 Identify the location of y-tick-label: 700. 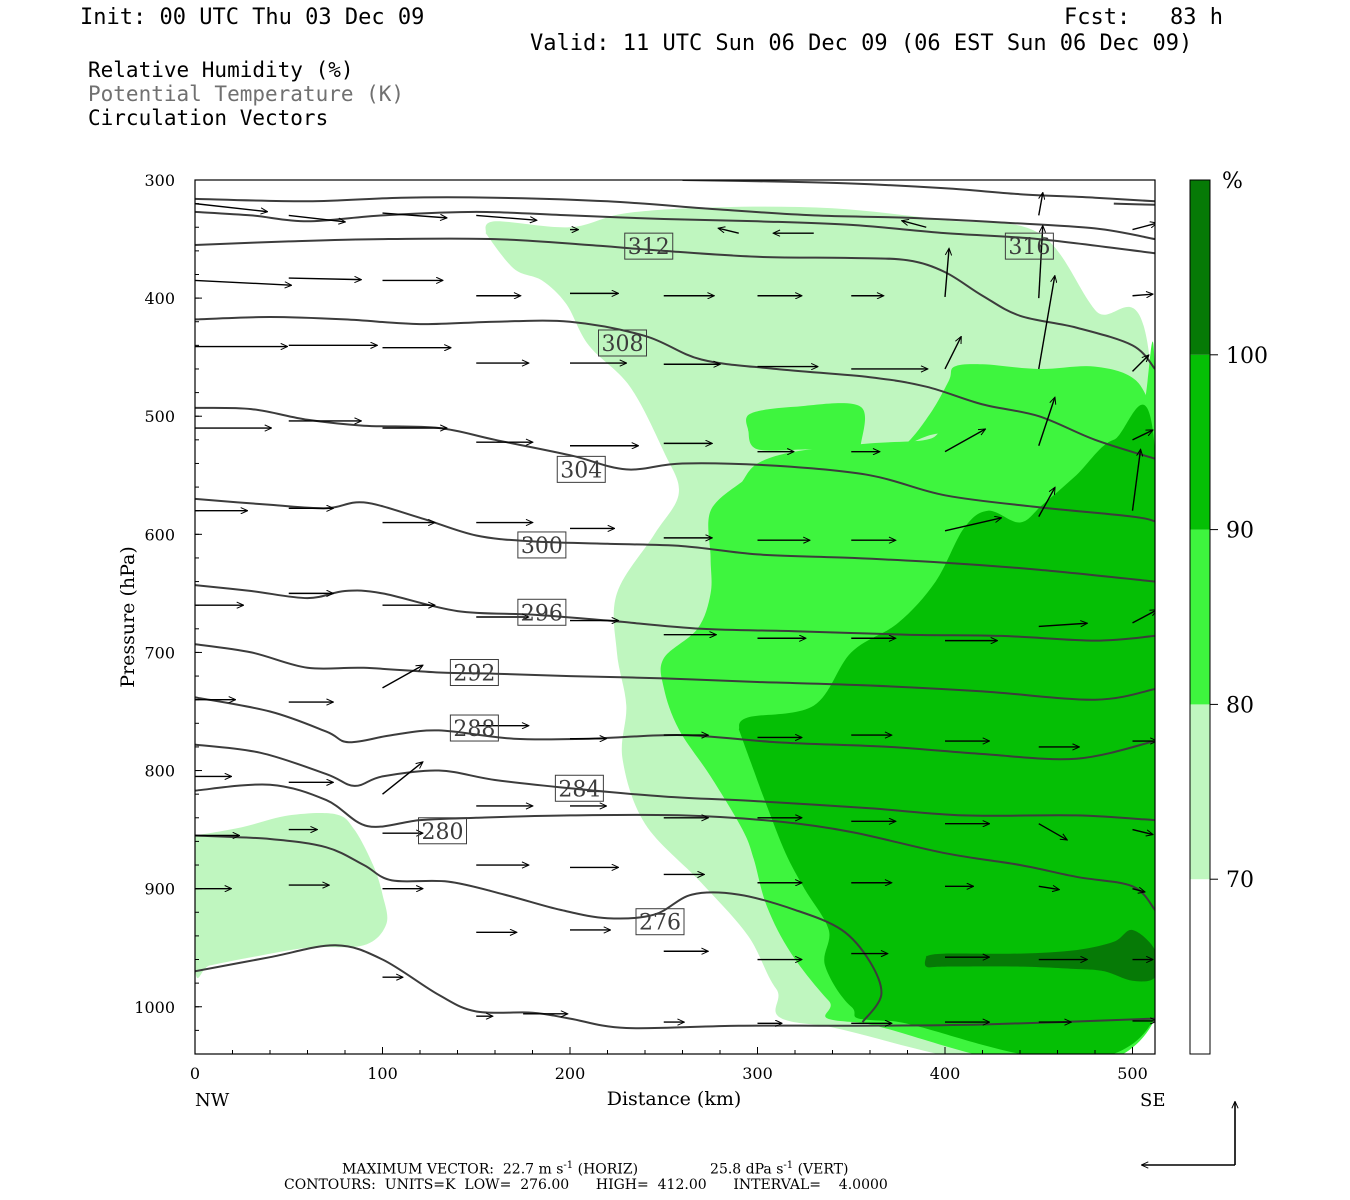
(159, 652).